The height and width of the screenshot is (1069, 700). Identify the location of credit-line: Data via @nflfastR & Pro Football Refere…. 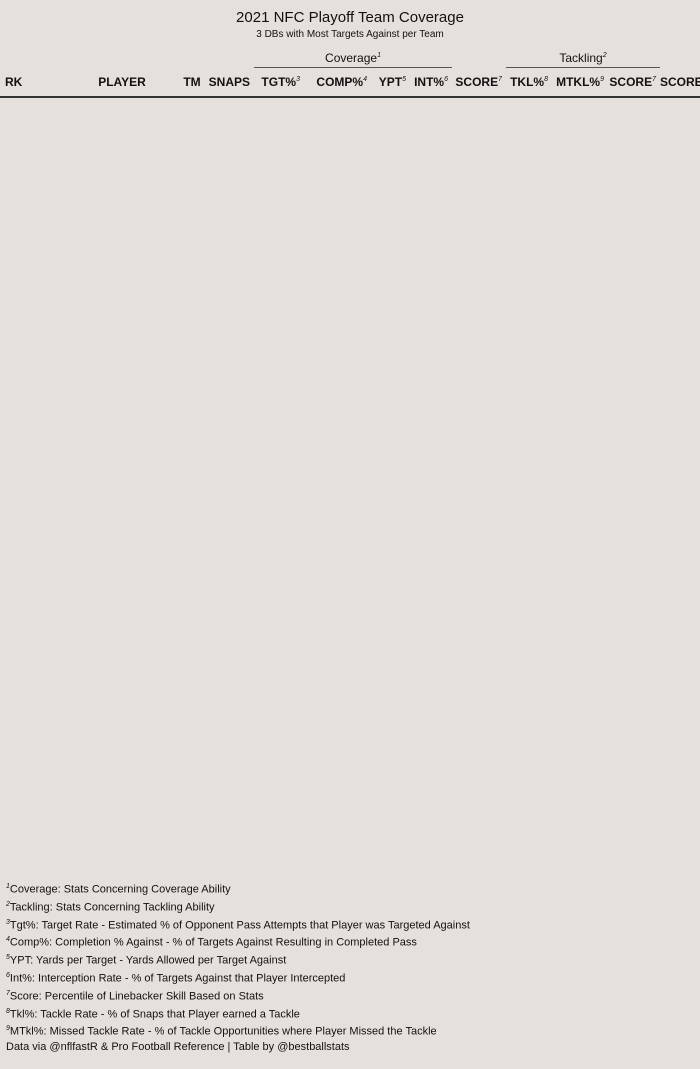
(178, 1047).